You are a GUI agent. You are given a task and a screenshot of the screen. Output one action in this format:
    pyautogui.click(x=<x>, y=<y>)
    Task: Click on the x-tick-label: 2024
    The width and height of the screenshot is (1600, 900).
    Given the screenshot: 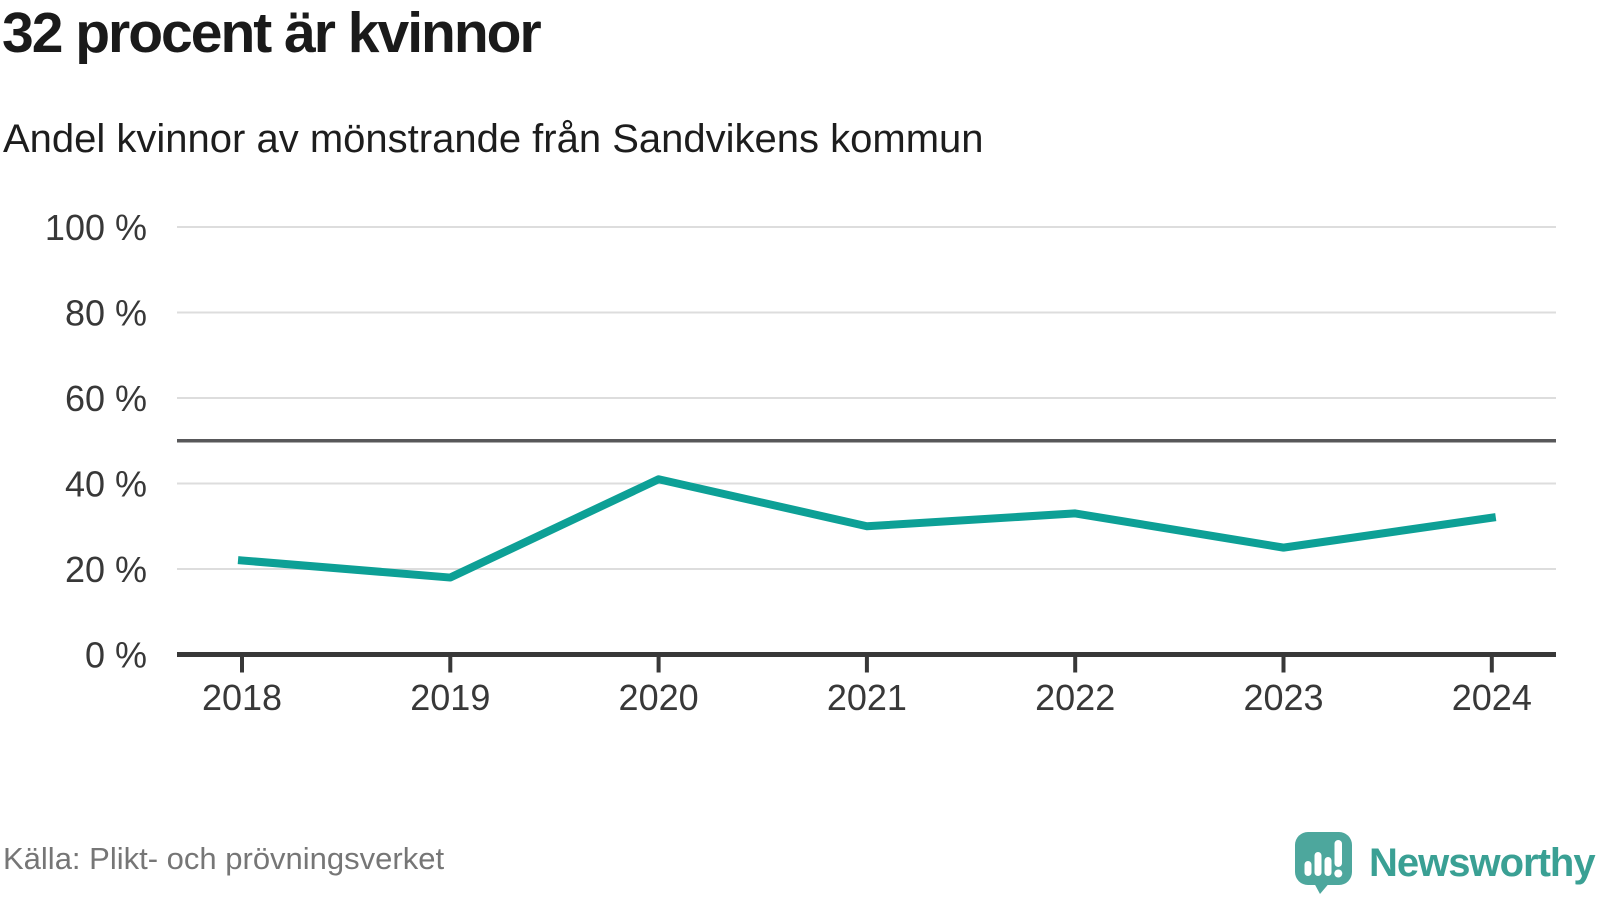 What is the action you would take?
    pyautogui.click(x=1492, y=697)
    